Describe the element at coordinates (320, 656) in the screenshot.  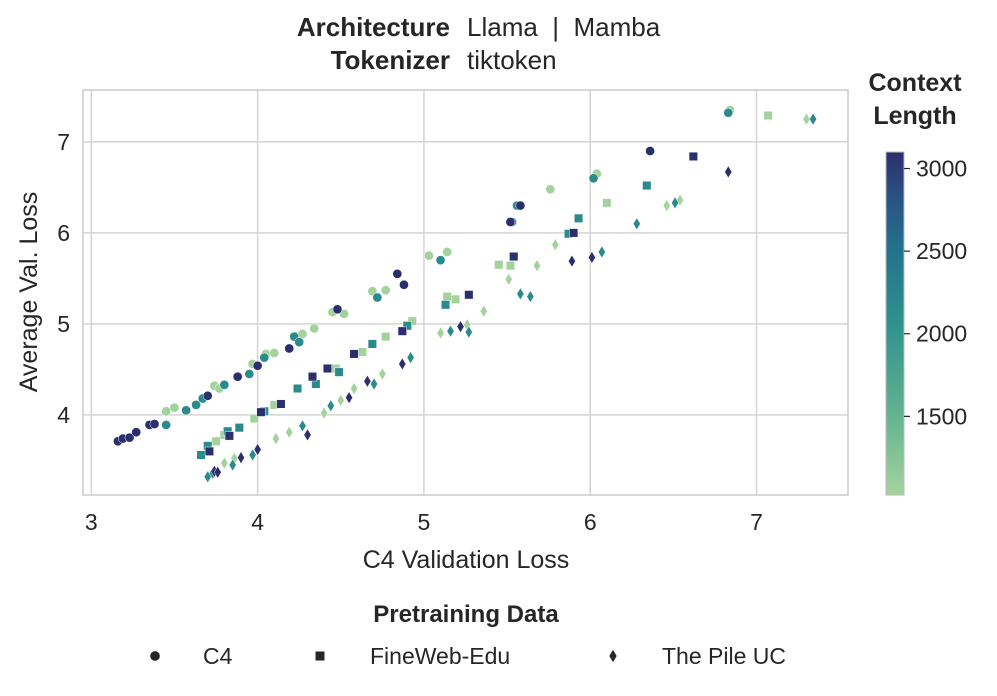
I see `legend-marker-square` at that location.